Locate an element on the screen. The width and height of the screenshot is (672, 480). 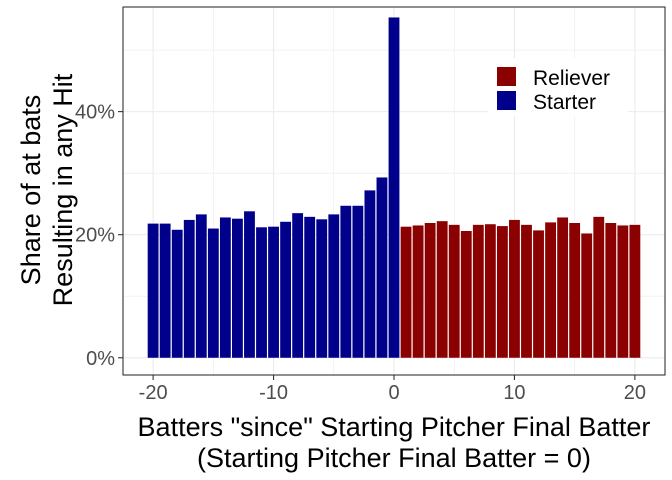
bar-starter--9 is located at coordinates (286, 289).